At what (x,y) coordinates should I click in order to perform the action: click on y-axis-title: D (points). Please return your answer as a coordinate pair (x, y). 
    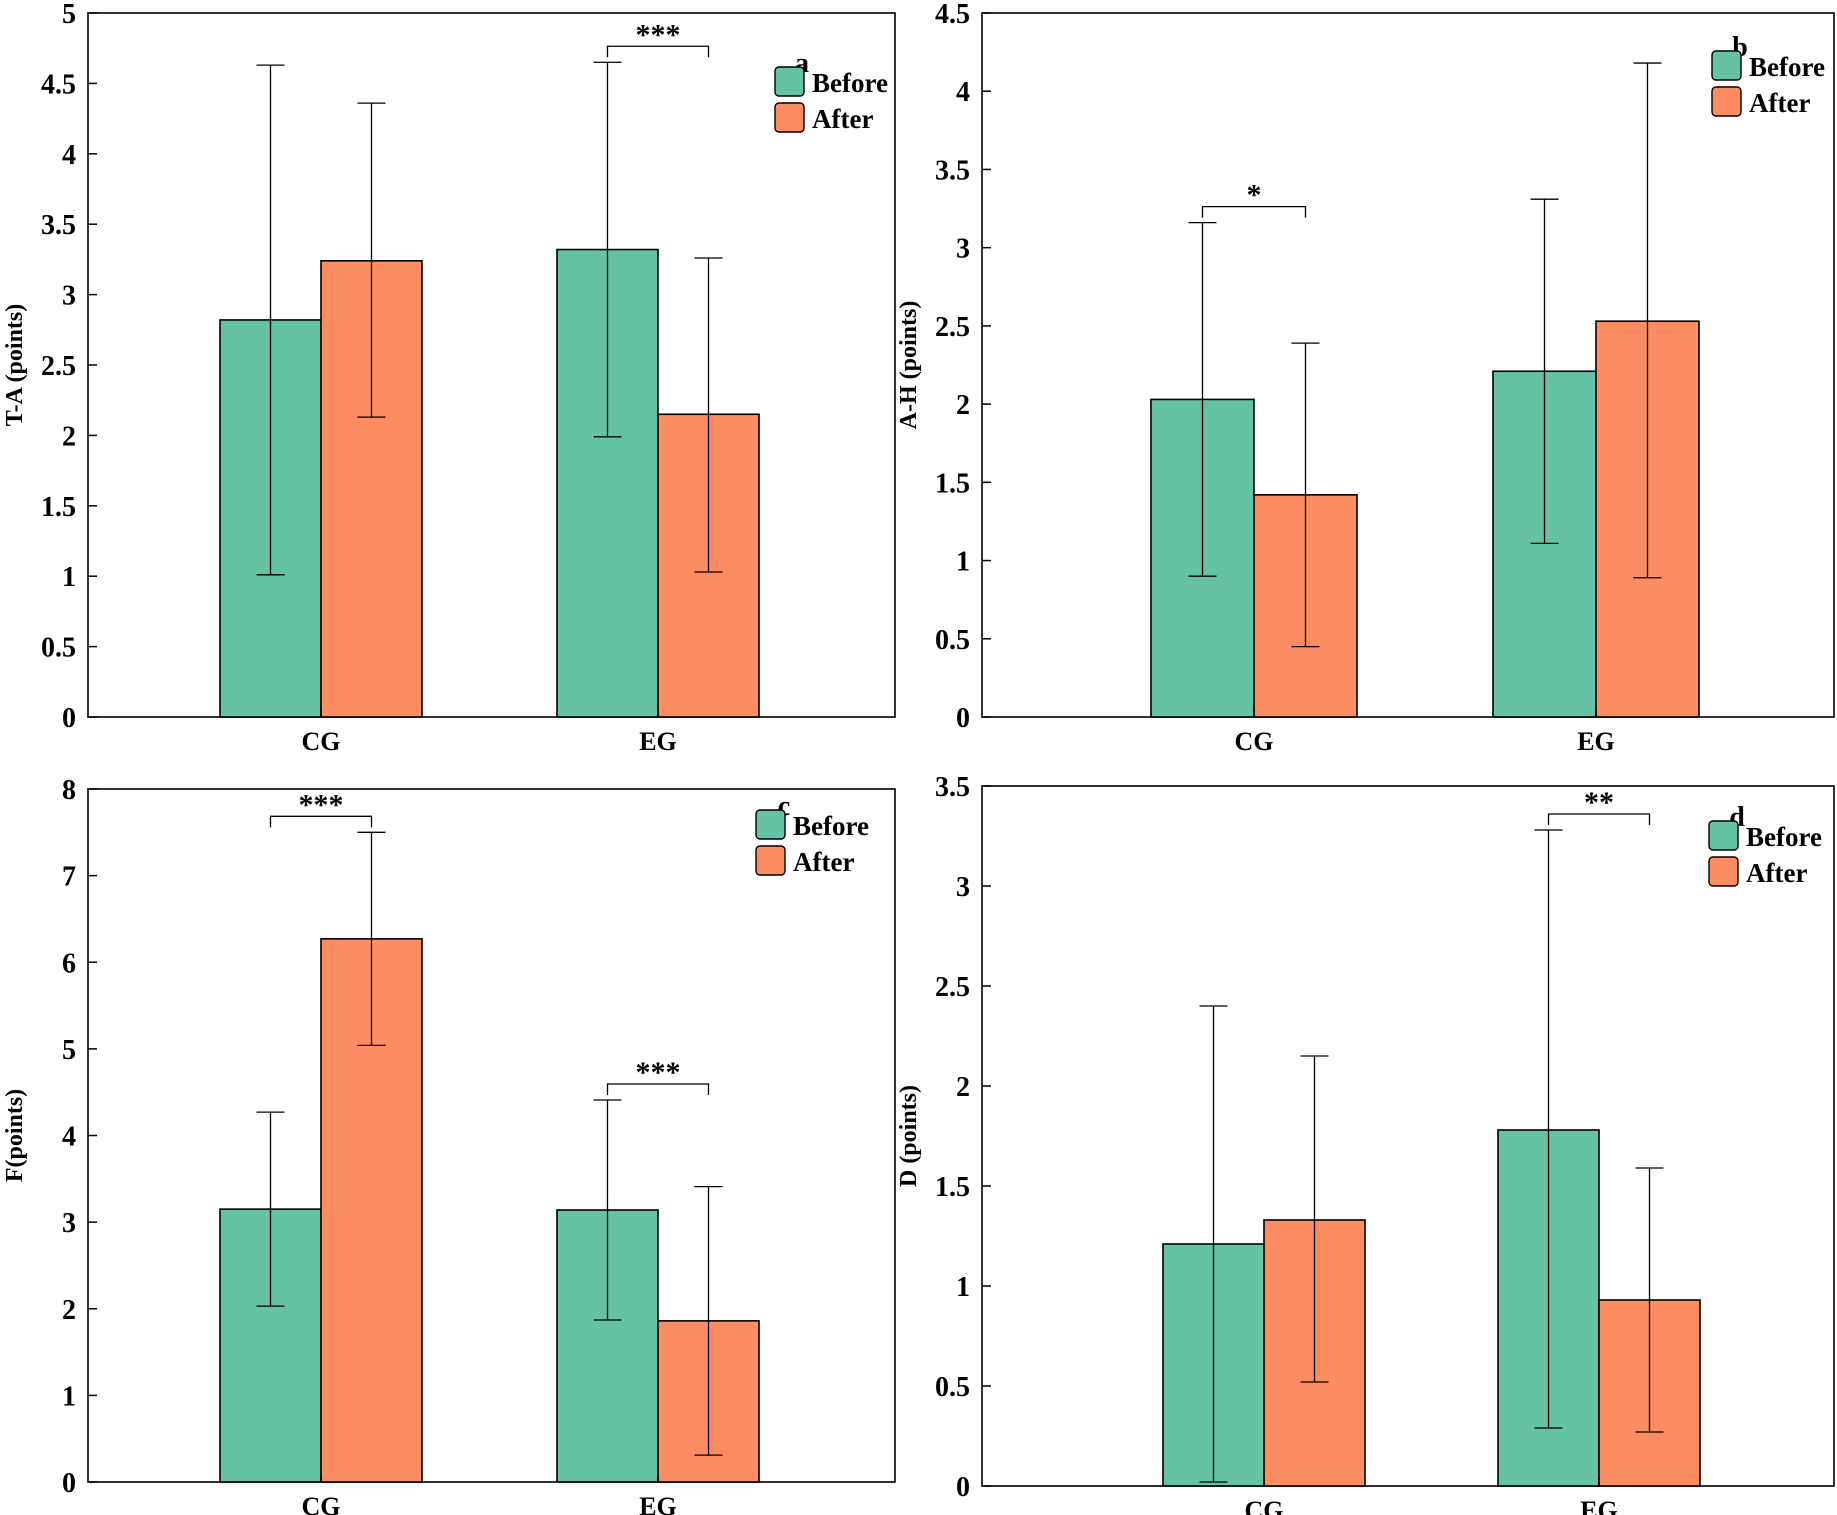
    Looking at the image, I should click on (909, 1136).